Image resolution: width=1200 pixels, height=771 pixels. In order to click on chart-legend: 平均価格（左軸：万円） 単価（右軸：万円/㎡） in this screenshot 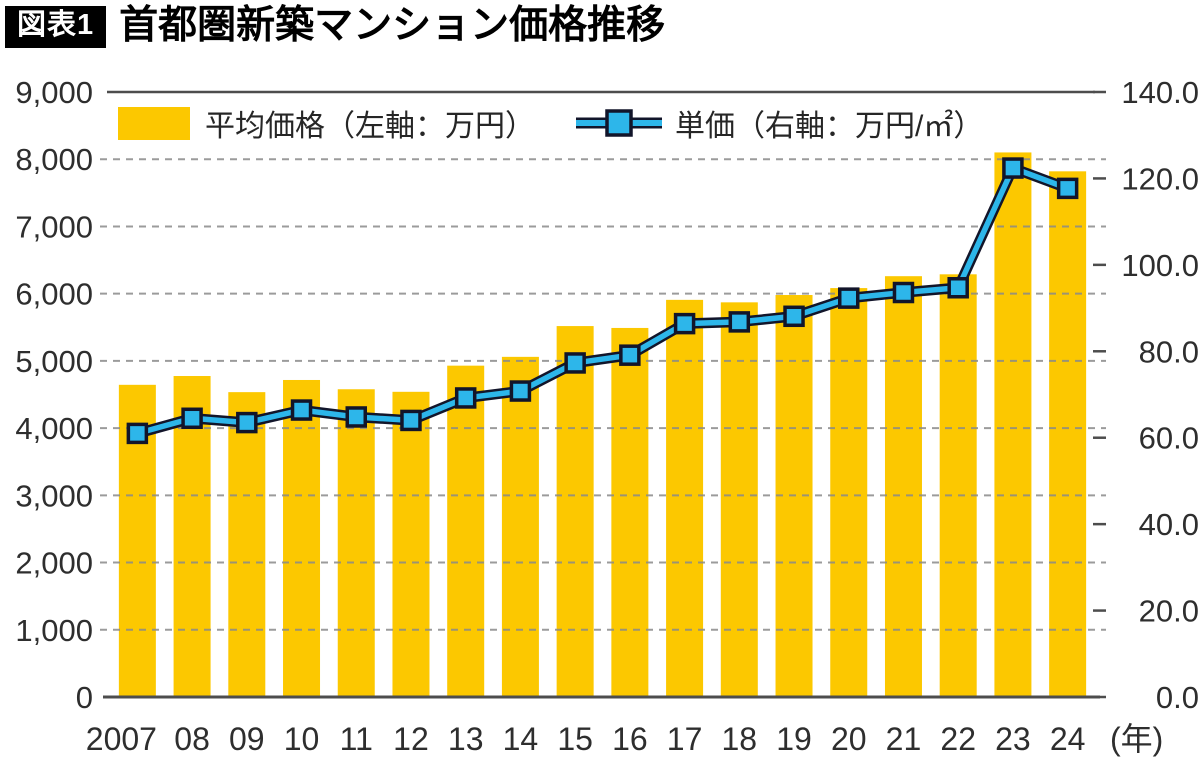, I will do `click(550, 123)`.